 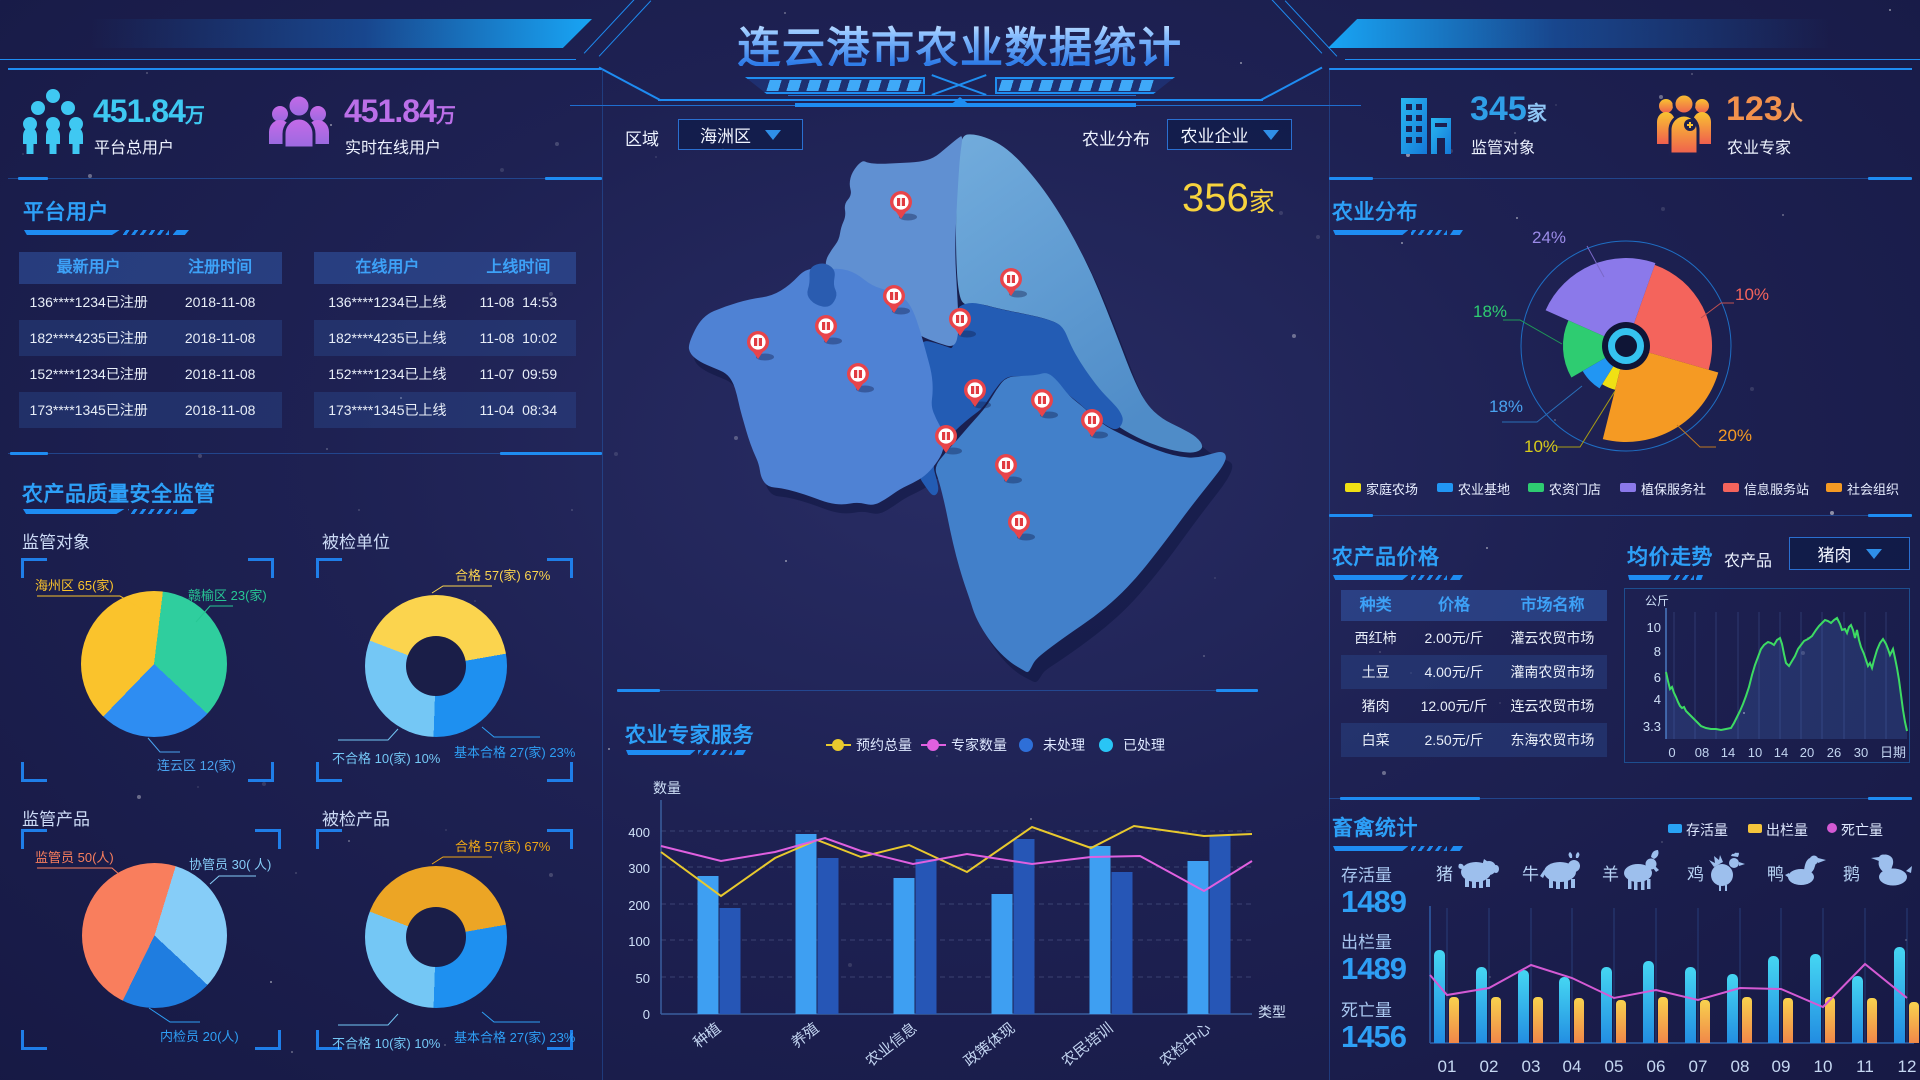 What do you see at coordinates (1447, 1066) in the screenshot?
I see `svg-text: 01​​` at bounding box center [1447, 1066].